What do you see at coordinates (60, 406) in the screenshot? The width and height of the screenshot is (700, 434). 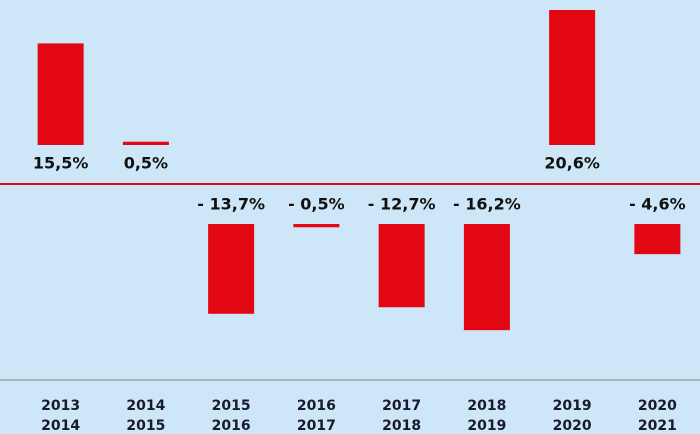 I see `x-tick-label: 2013` at bounding box center [60, 406].